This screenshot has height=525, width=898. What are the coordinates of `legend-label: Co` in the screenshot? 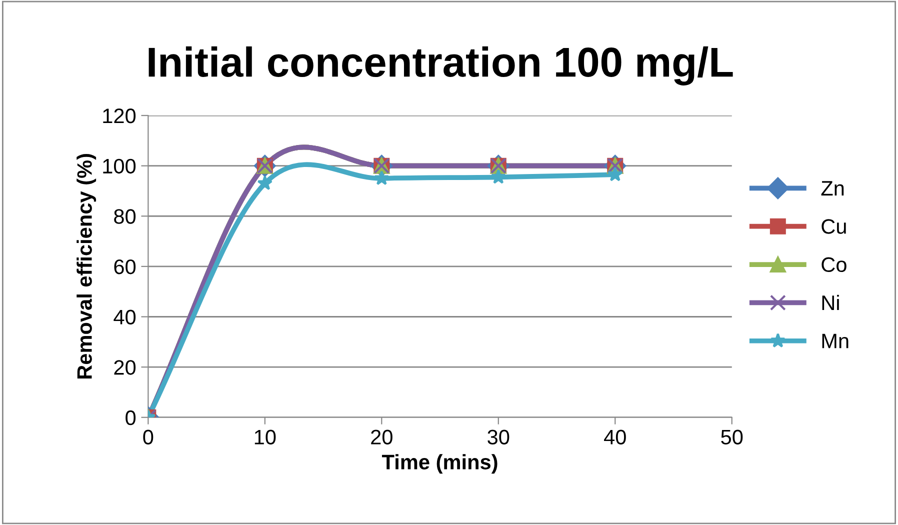 It's located at (834, 264).